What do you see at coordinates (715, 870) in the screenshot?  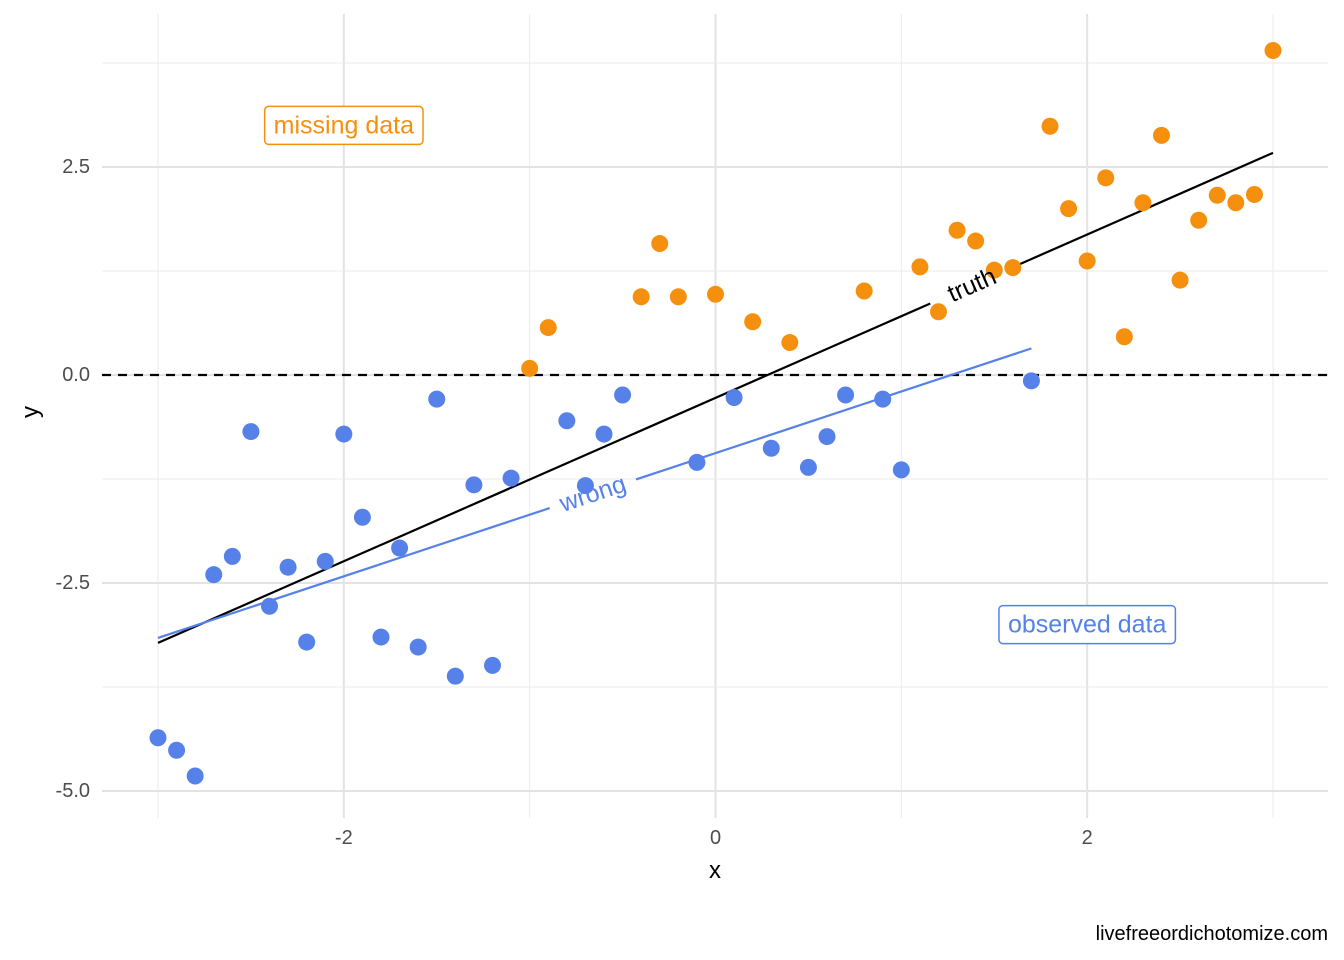 I see `x-axis-title: x` at bounding box center [715, 870].